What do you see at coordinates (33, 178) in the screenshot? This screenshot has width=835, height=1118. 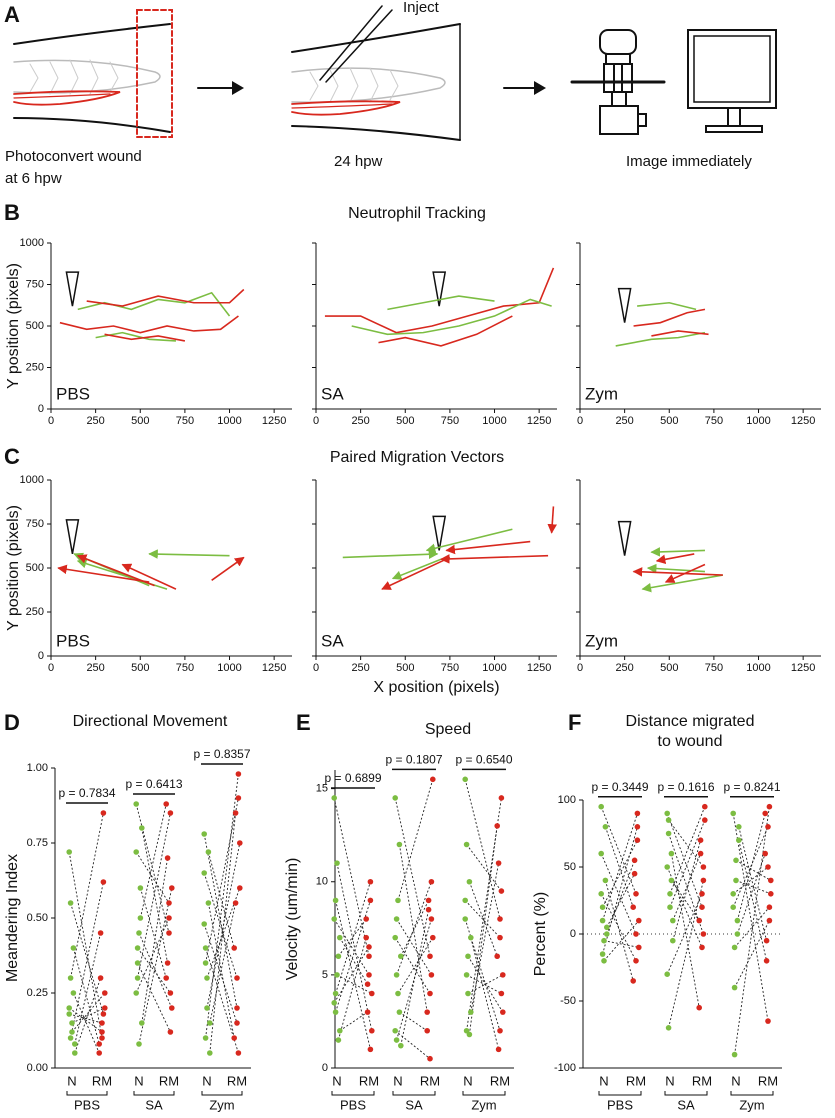 I see `schematic-label: at 6 hpw` at bounding box center [33, 178].